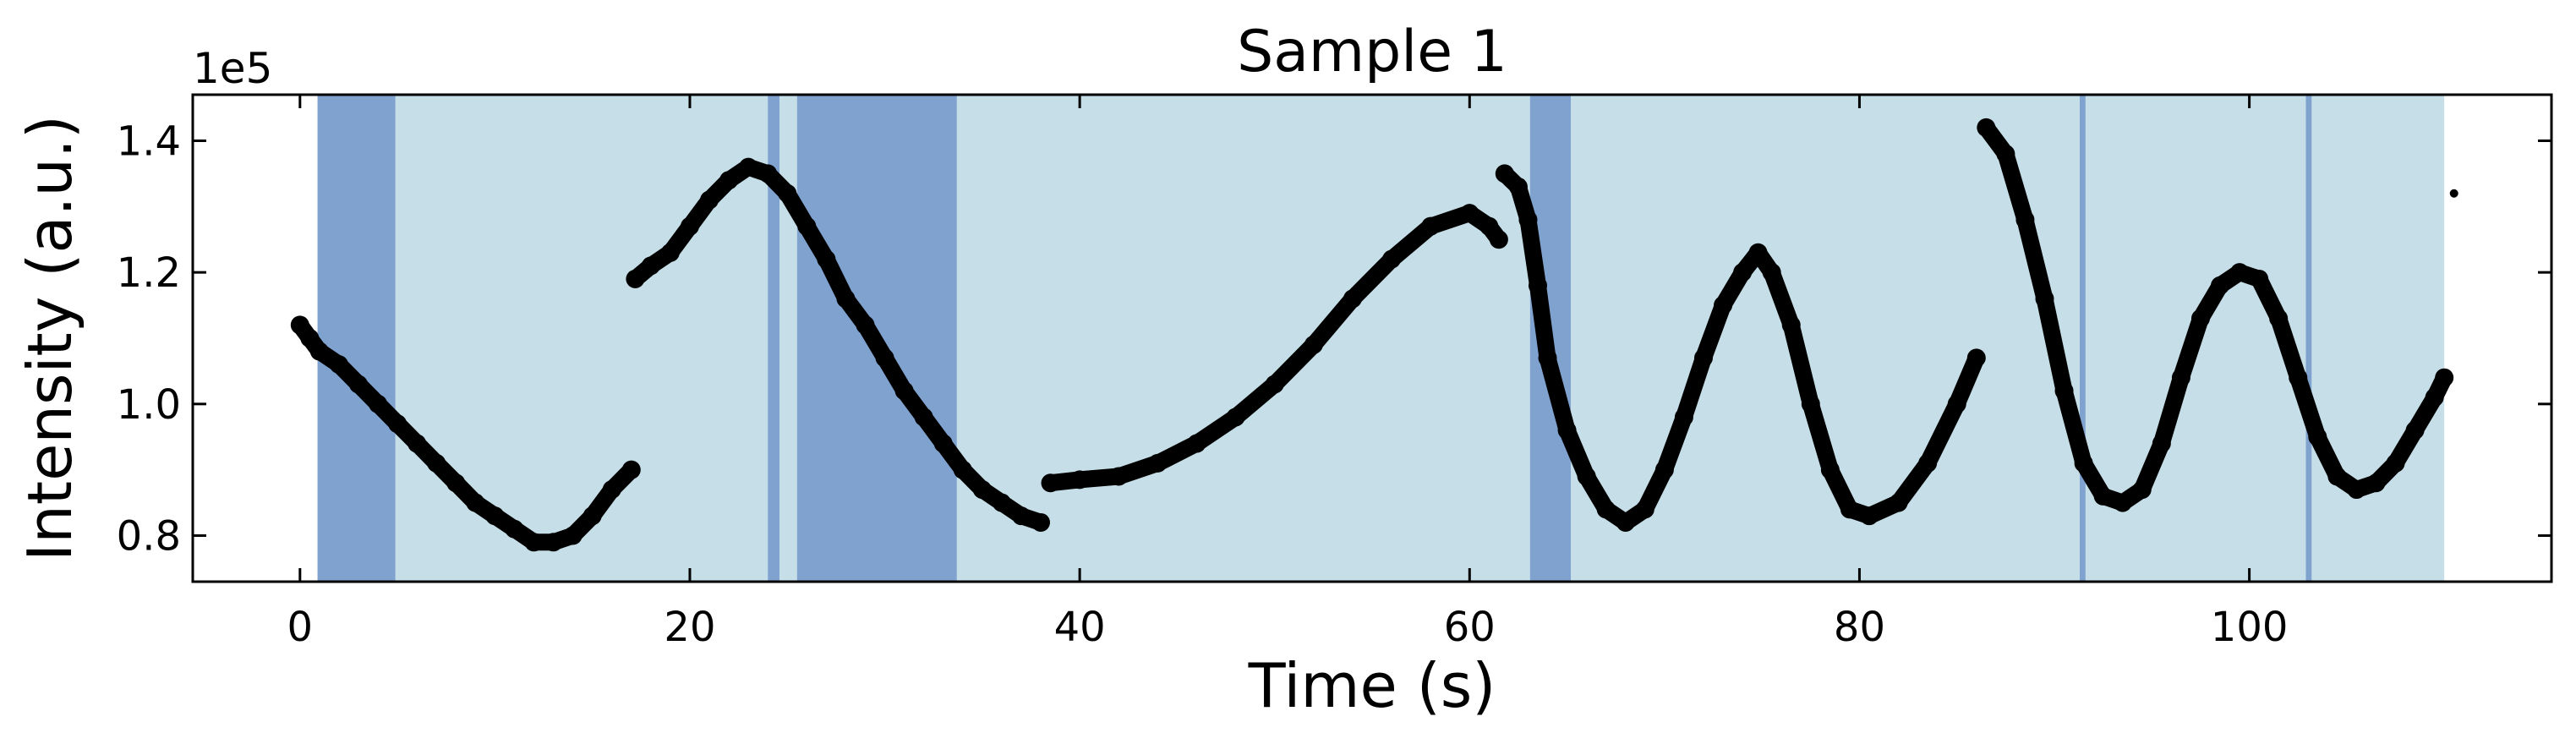  What do you see at coordinates (1288, 627) in the screenshot?
I see `x-tick-labels: 0 20 40 60 80 100` at bounding box center [1288, 627].